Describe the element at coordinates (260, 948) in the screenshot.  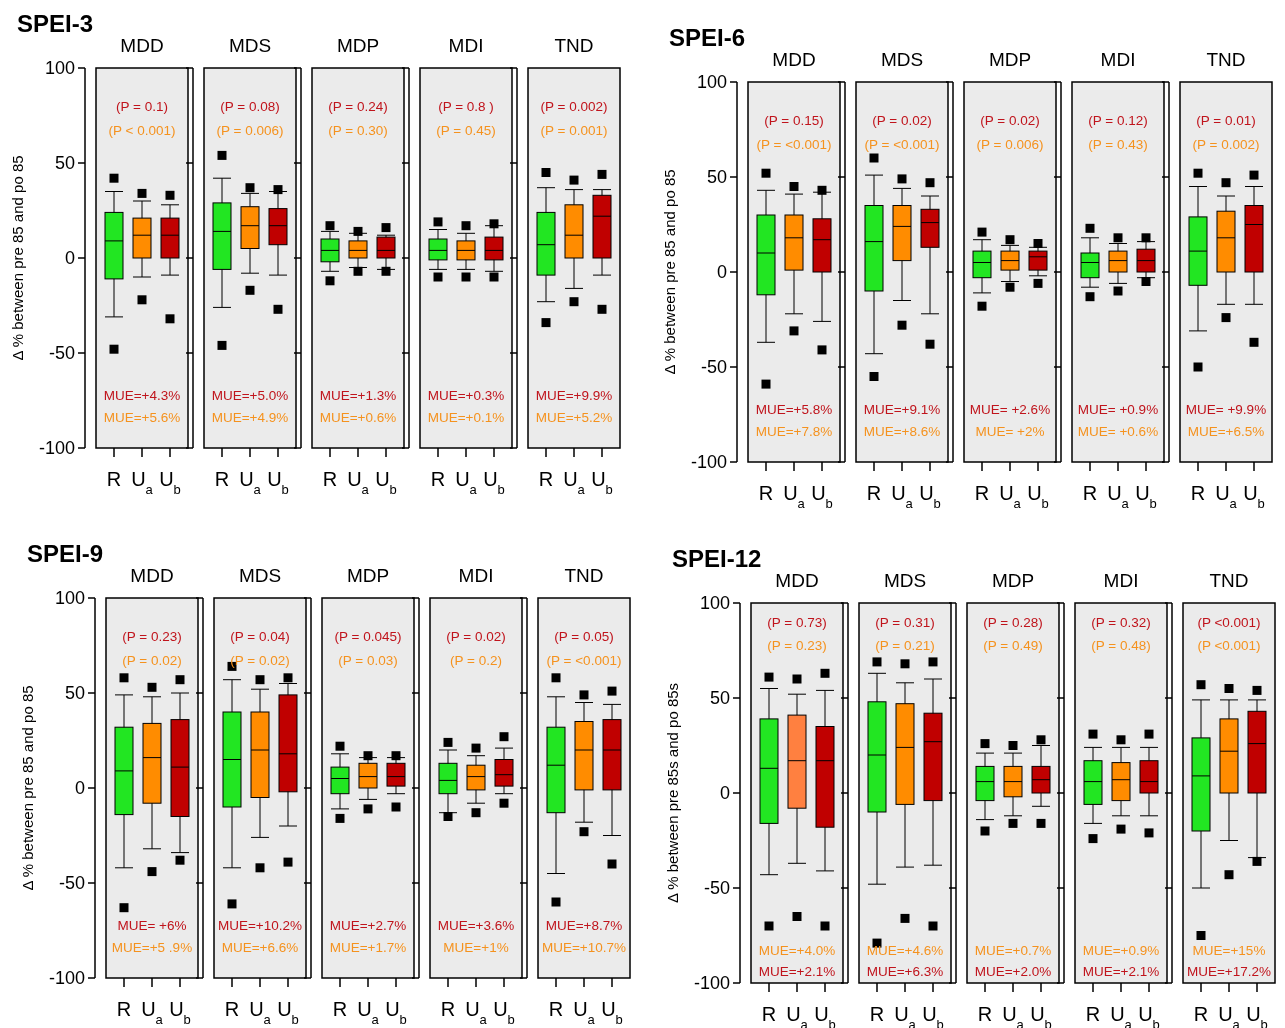
I see `annotation: MUE=+6.6%` at that location.